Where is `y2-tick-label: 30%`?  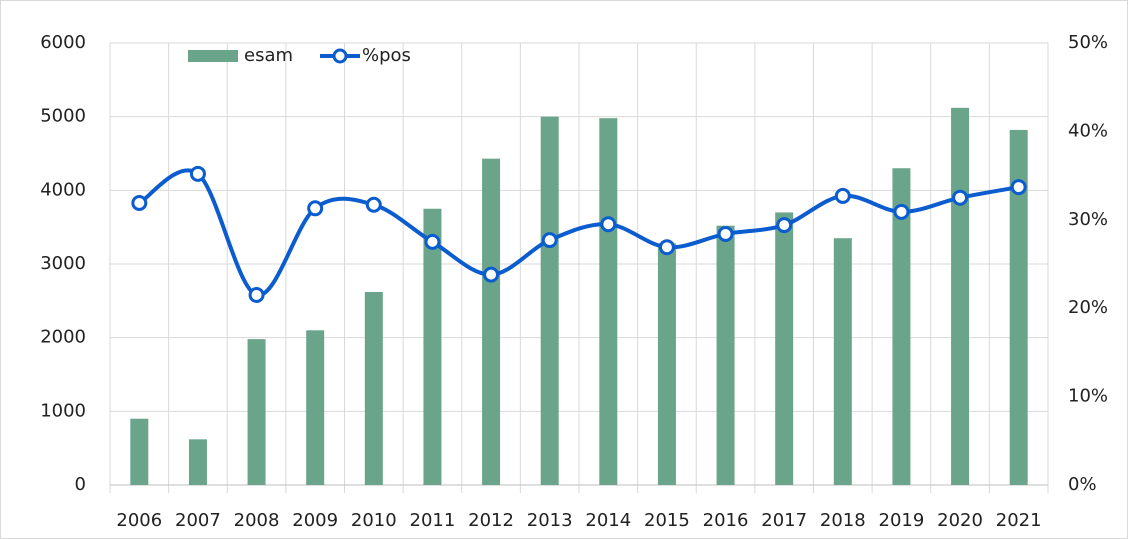
y2-tick-label: 30% is located at coordinates (1088, 219).